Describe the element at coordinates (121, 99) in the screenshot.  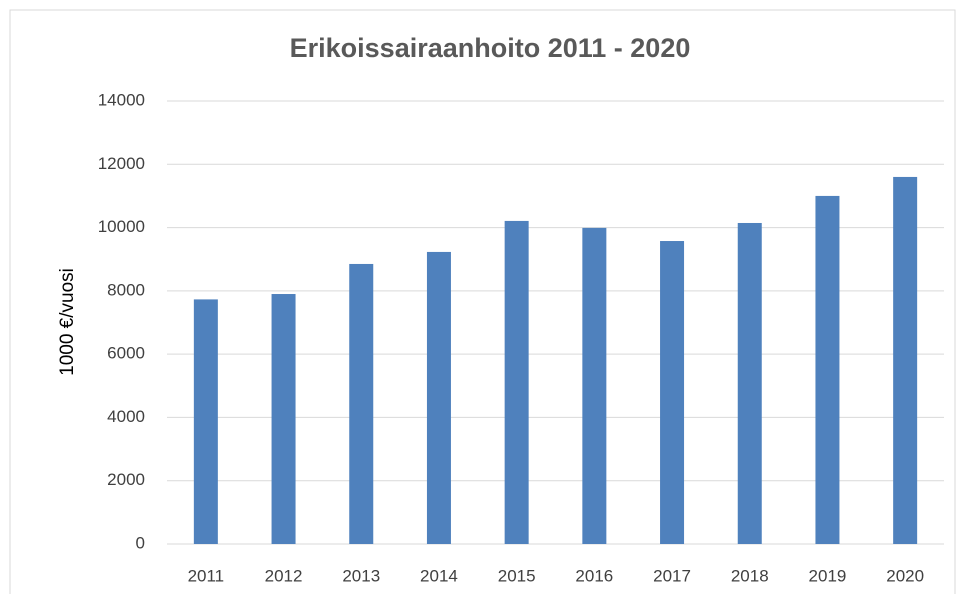
I see `y-tick-label: 14000` at that location.